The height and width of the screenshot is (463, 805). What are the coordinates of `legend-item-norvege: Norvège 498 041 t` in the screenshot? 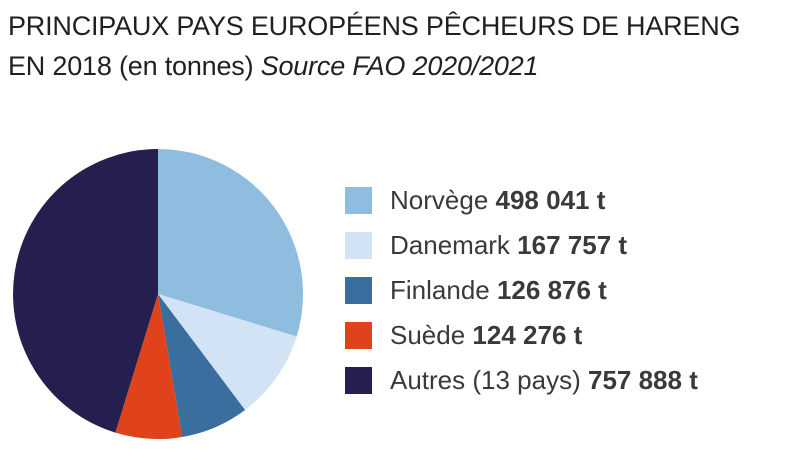 It's located at (521, 200).